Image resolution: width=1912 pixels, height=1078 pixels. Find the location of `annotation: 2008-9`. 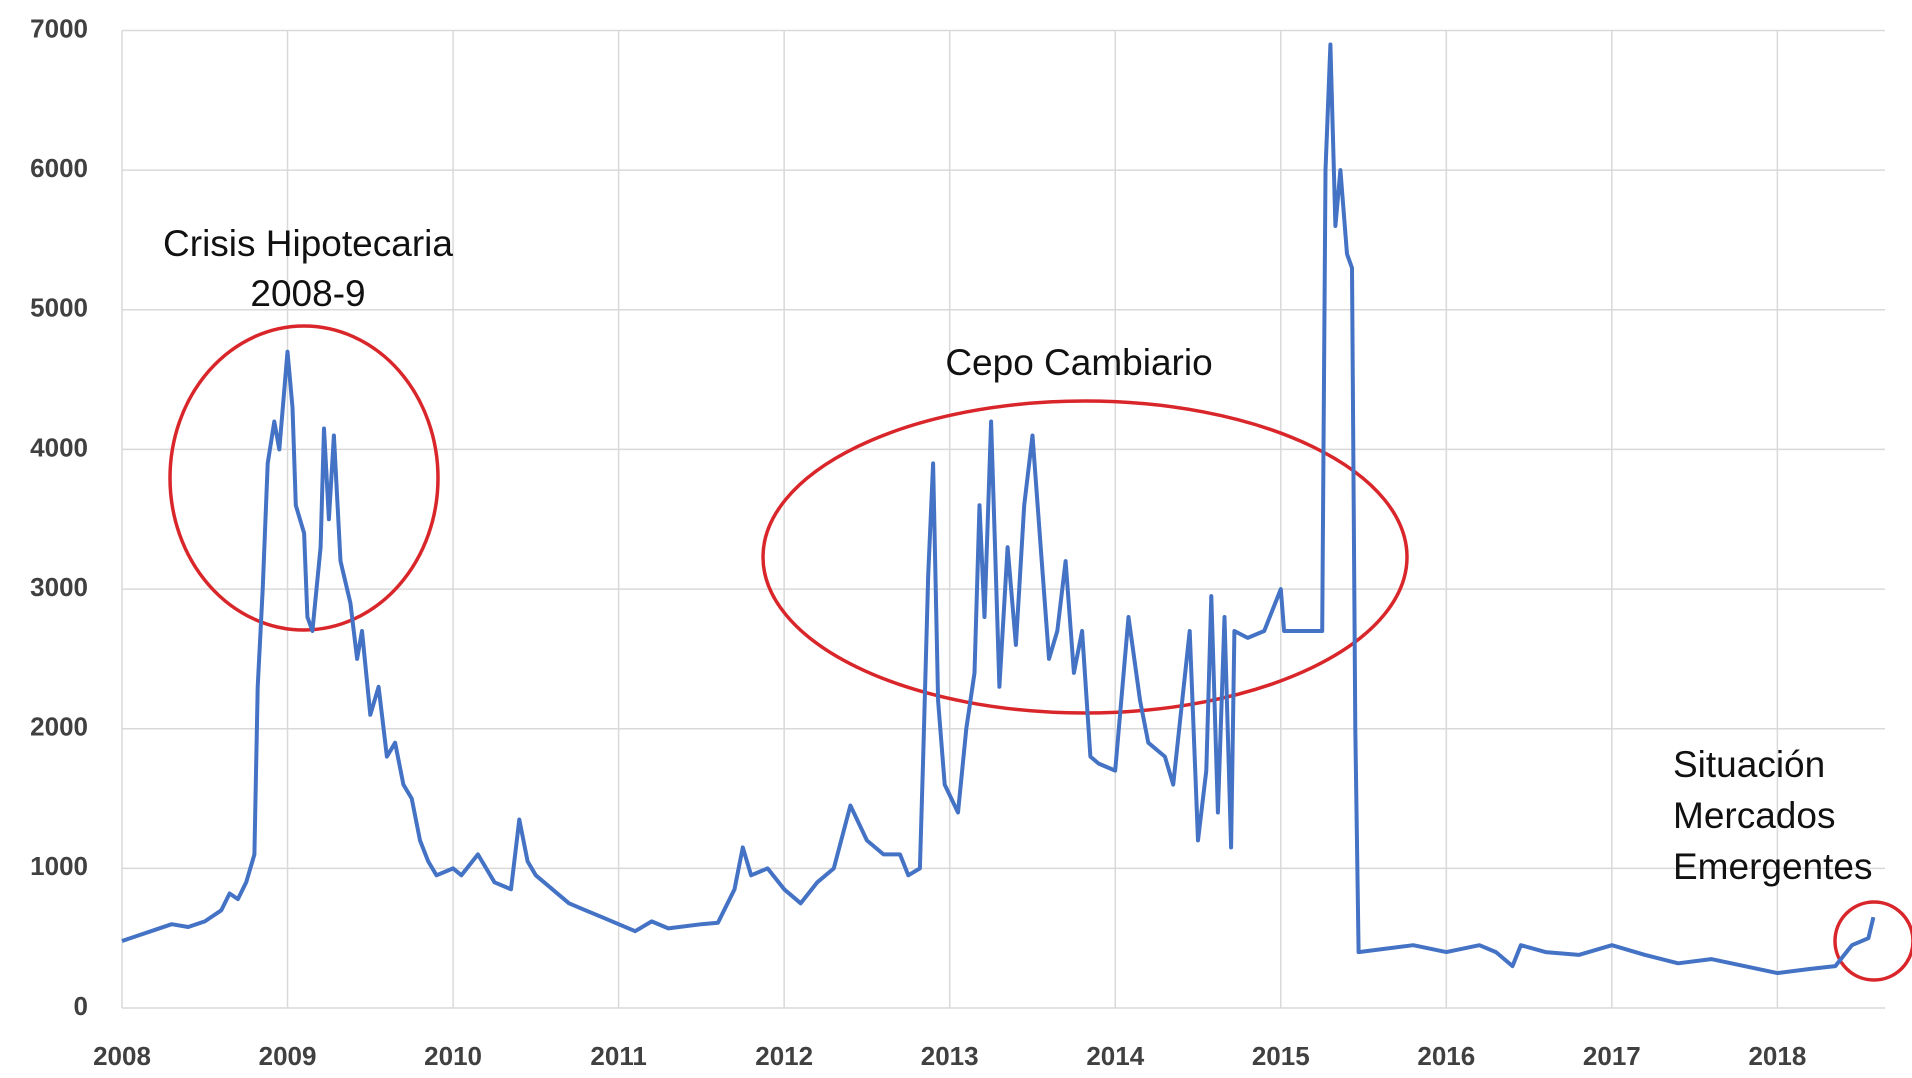

annotation: 2008-9 is located at coordinates (307, 293).